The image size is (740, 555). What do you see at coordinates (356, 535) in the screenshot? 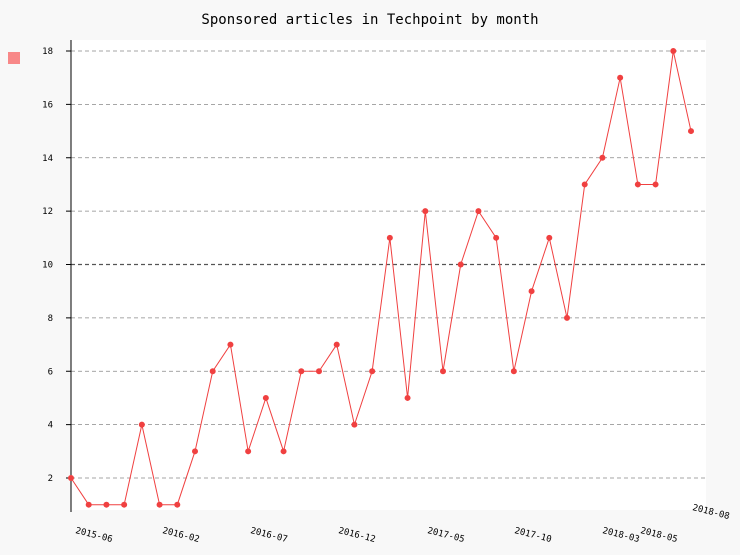
I see `x-tick-label-2016-12: 2016-12` at bounding box center [356, 535].